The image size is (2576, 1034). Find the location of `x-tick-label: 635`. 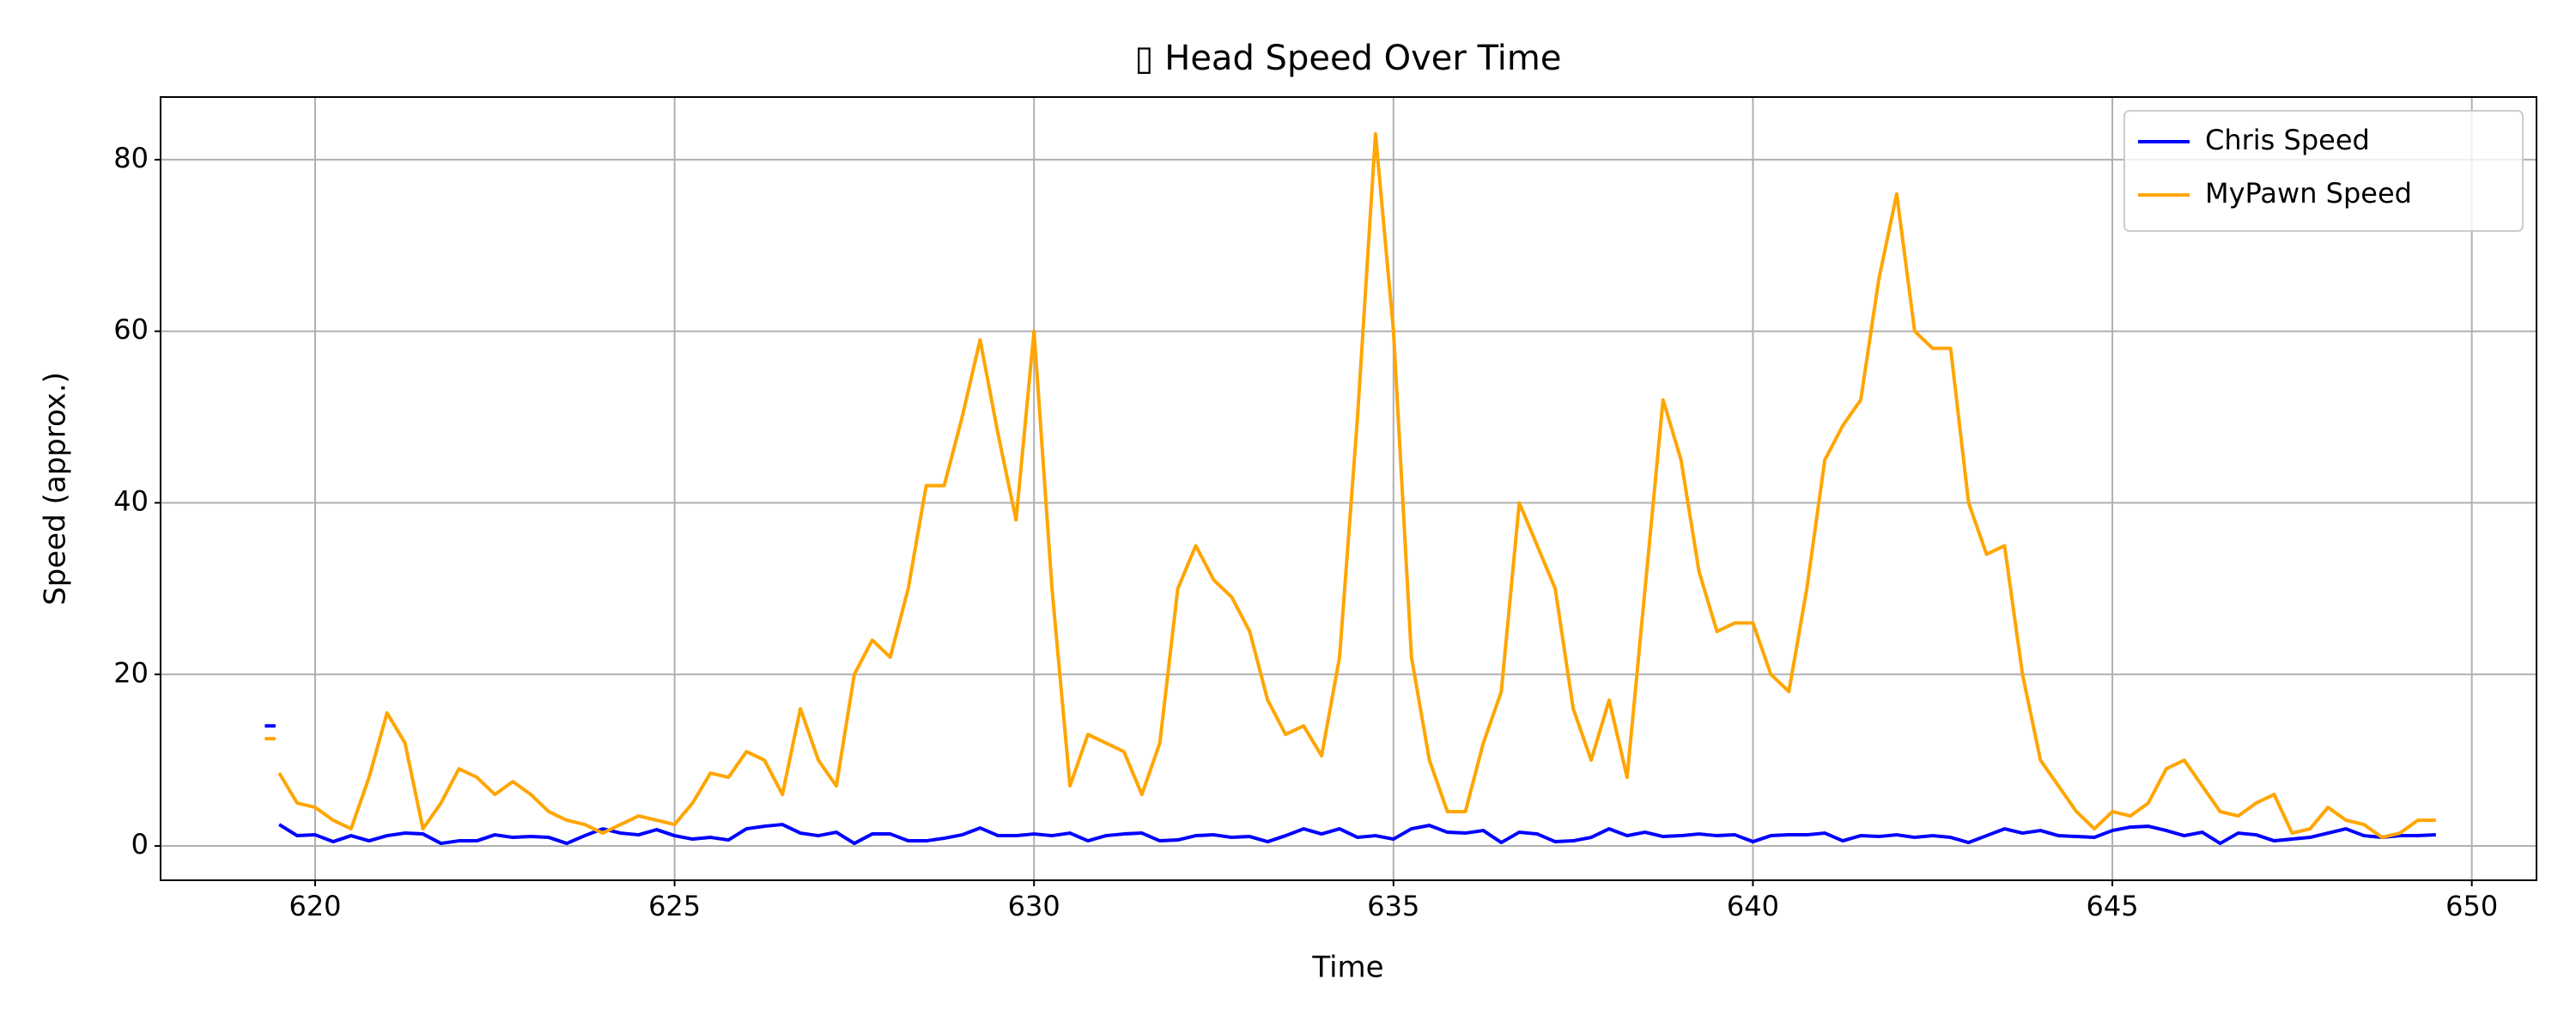

x-tick-label: 635 is located at coordinates (1393, 906).